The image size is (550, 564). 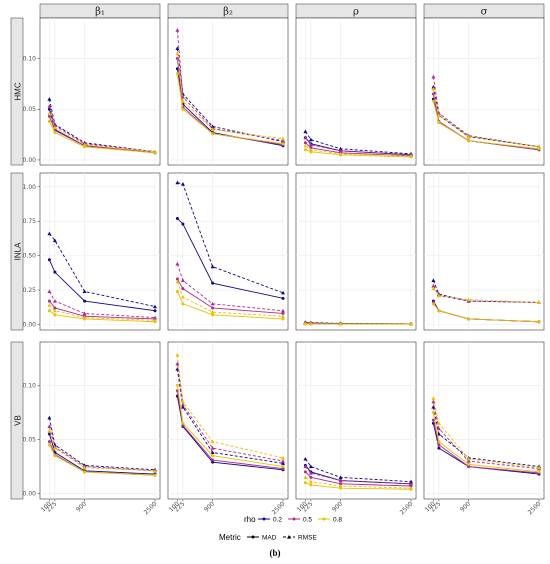 I want to click on figure-caption: (b), so click(x=275, y=553).